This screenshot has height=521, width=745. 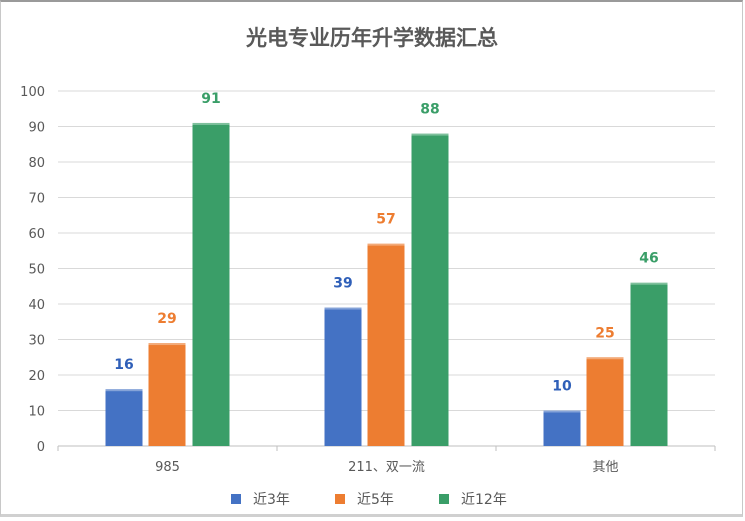 What do you see at coordinates (375, 500) in the screenshot?
I see `legend-label: 近5年` at bounding box center [375, 500].